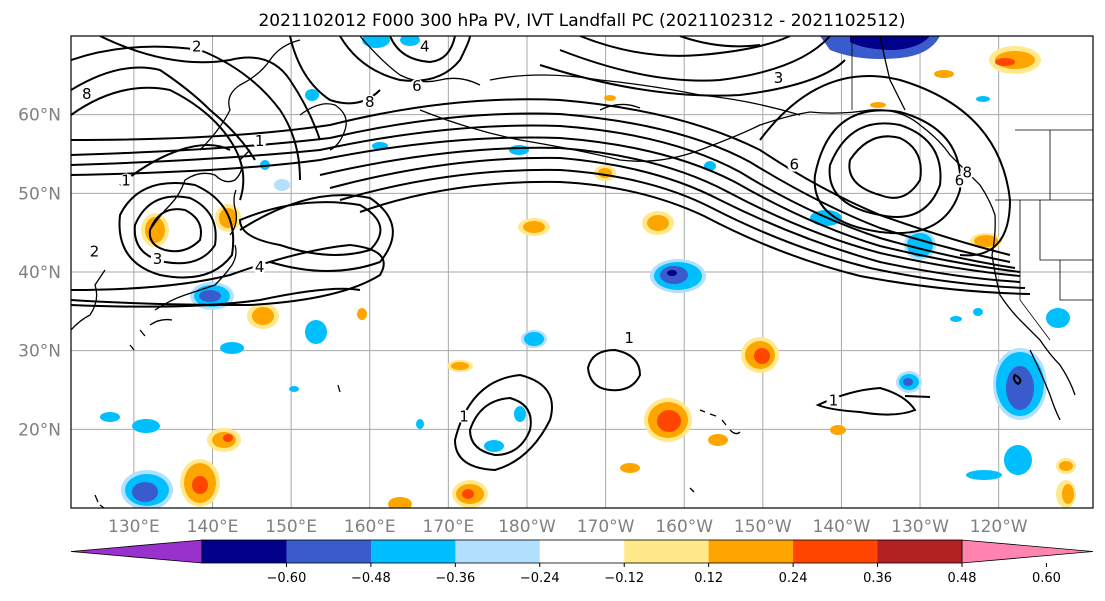 The height and width of the screenshot is (601, 1105). I want to click on colorbar-tick-label: 0.12, so click(708, 578).